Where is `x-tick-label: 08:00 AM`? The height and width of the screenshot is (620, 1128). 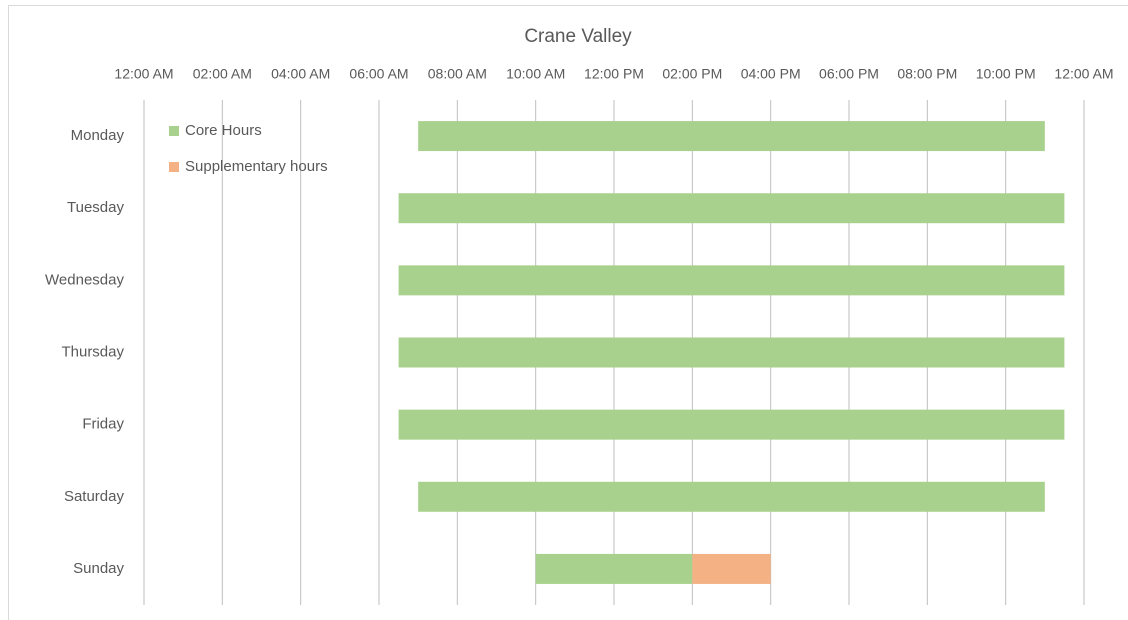 x-tick-label: 08:00 AM is located at coordinates (457, 74).